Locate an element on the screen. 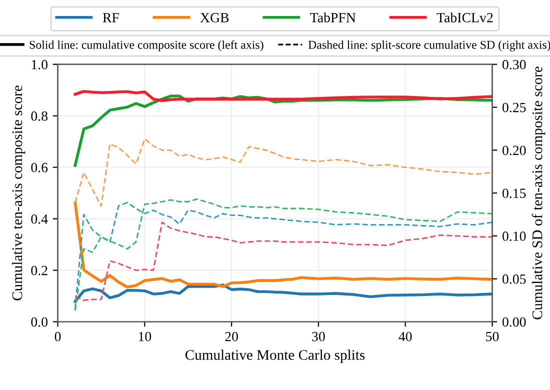  y2-axis-title: Cumulative SD of ten-axis composite score is located at coordinates (539, 193).